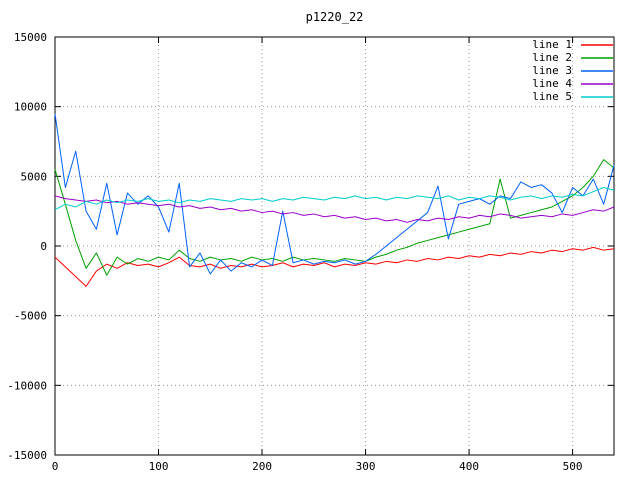 Image resolution: width=640 pixels, height=480 pixels. I want to click on x-tick-label: 300, so click(366, 466).